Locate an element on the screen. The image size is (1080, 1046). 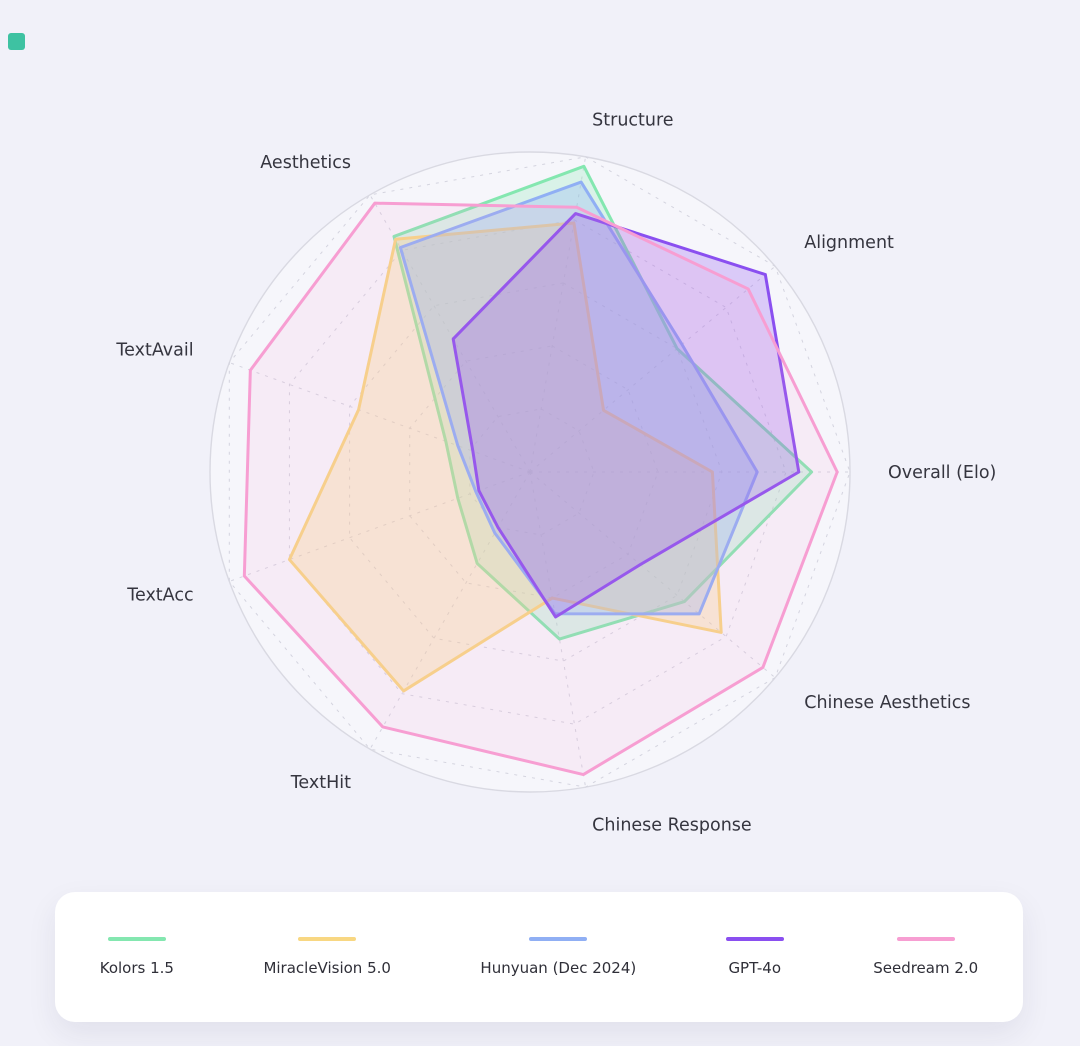
legend-label-seedream: Seedream 2.0 is located at coordinates (926, 968).